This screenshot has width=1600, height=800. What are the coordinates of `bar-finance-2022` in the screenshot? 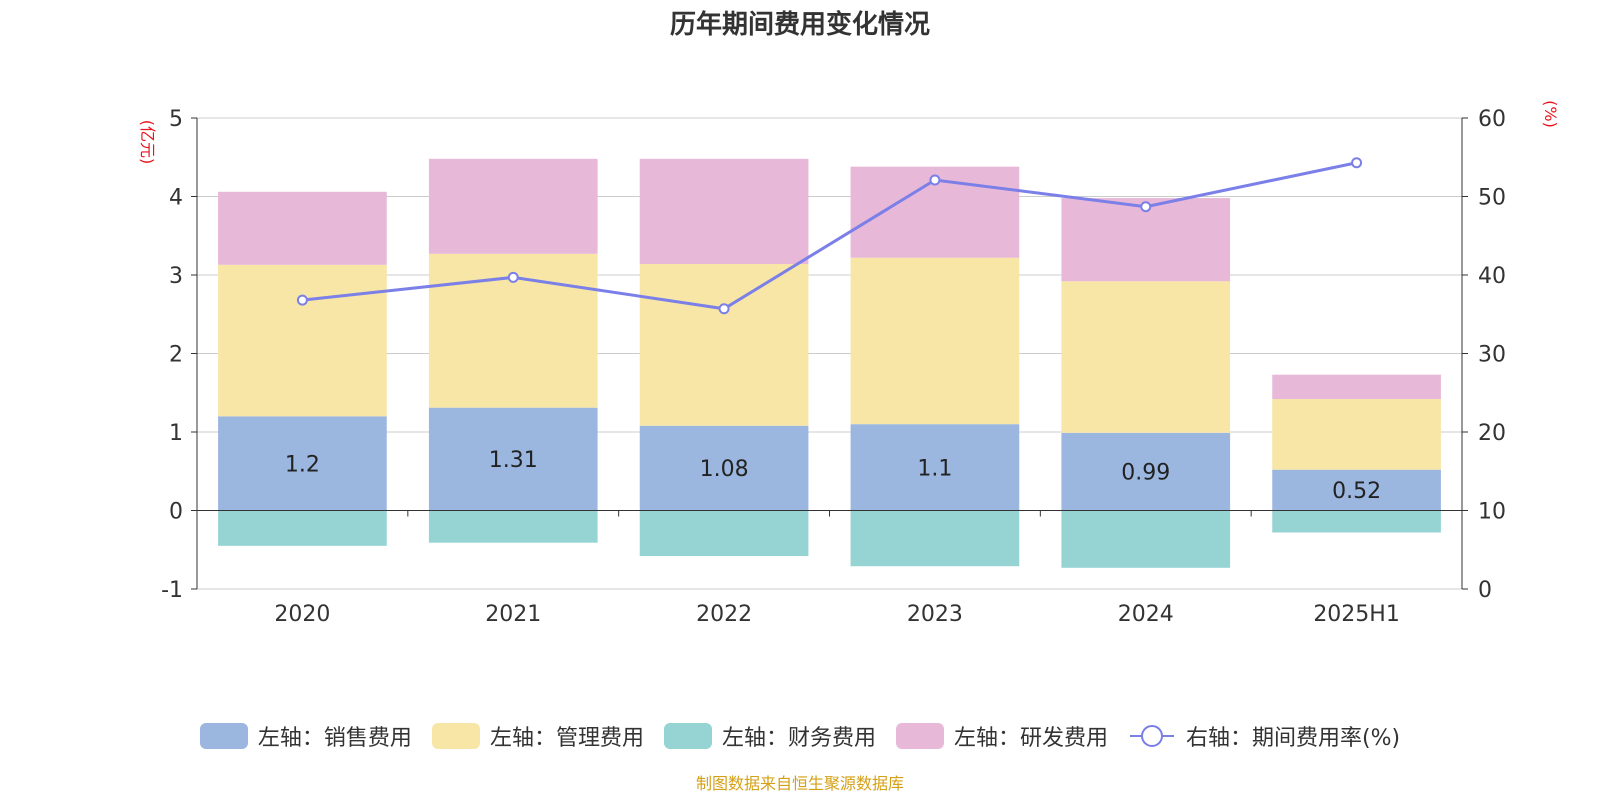 It's located at (724, 533).